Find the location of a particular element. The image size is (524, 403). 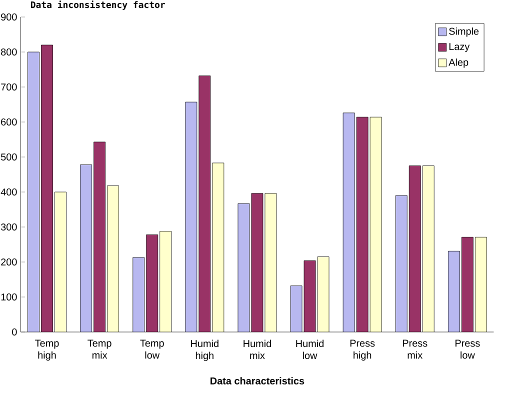

x-tick-label: Press high is located at coordinates (362, 350).